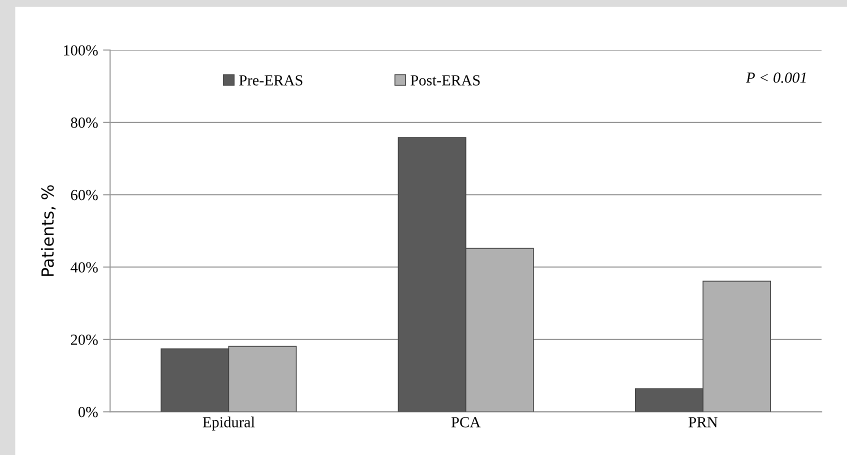 This screenshot has height=455, width=847. I want to click on y-tick-label: 40%, so click(84, 267).